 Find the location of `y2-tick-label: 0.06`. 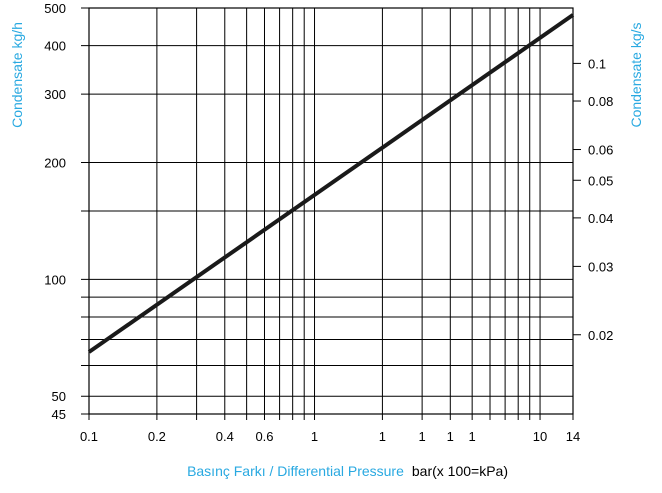

y2-tick-label: 0.06 is located at coordinates (600, 150).